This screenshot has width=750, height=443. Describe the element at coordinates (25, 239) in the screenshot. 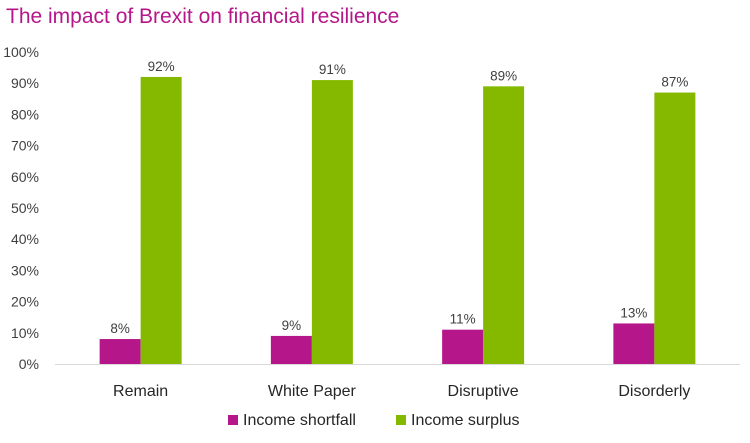

I see `y-tick-label: 40%` at that location.